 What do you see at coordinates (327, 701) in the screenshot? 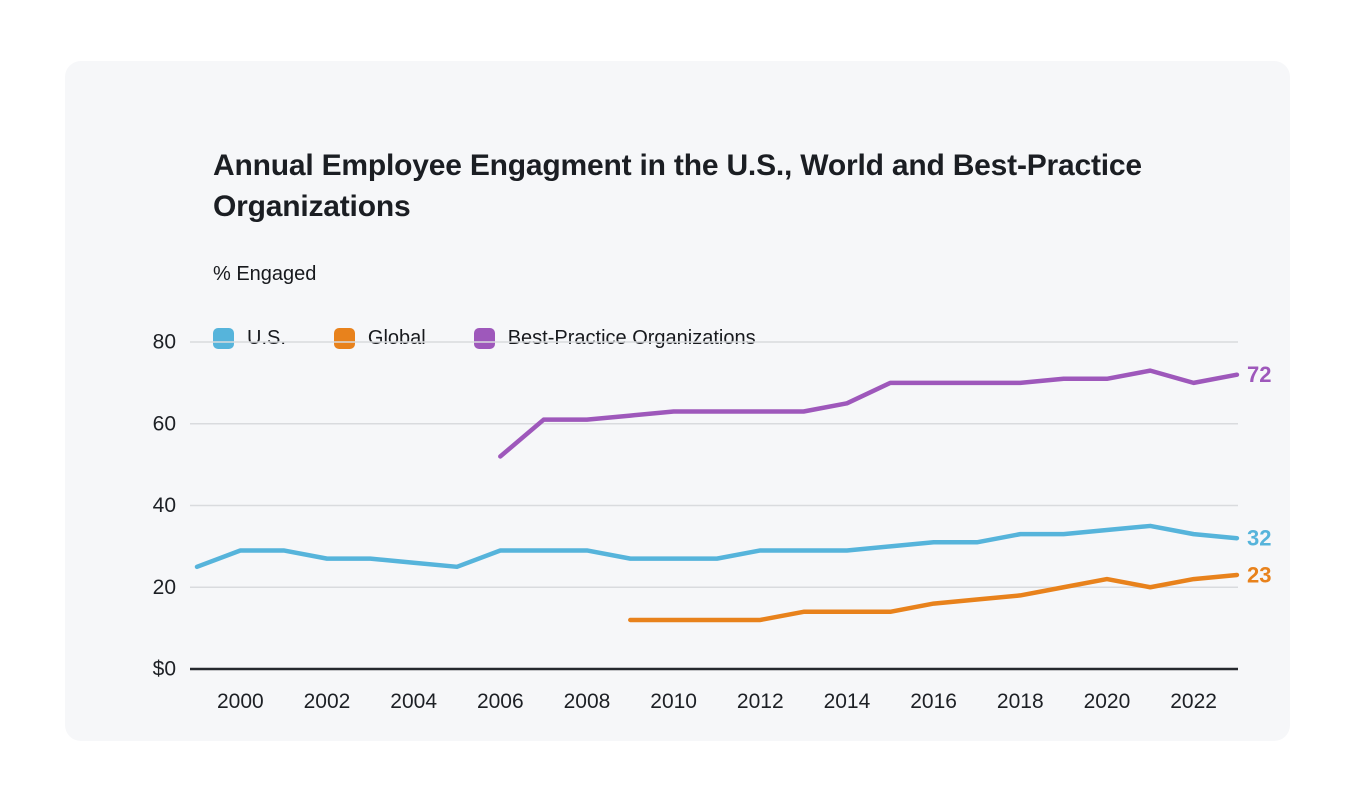
I see `x-tick-label-2002: 2002` at bounding box center [327, 701].